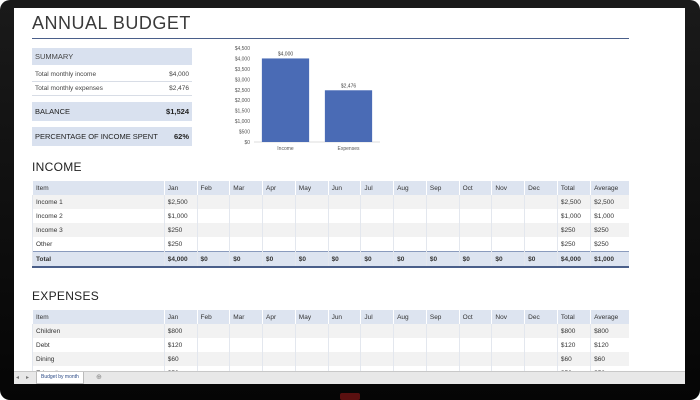  I want to click on income-col-may: May, so click(311, 188).